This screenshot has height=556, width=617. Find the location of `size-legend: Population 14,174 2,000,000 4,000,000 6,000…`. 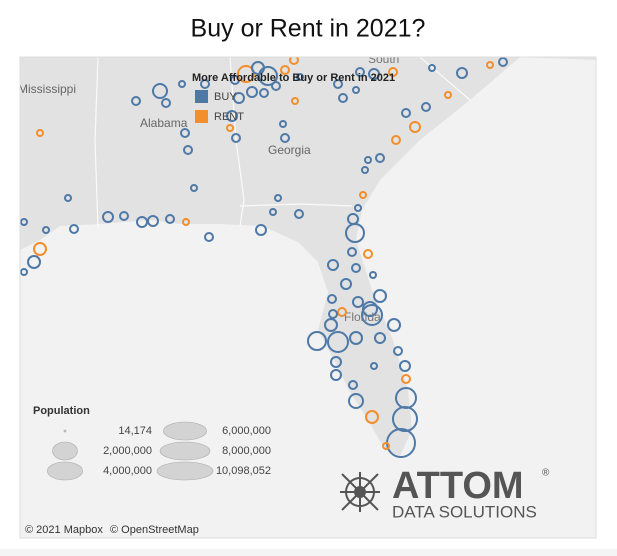

size-legend: Population 14,174 2,000,000 4,000,000 6,000… is located at coordinates (152, 443).